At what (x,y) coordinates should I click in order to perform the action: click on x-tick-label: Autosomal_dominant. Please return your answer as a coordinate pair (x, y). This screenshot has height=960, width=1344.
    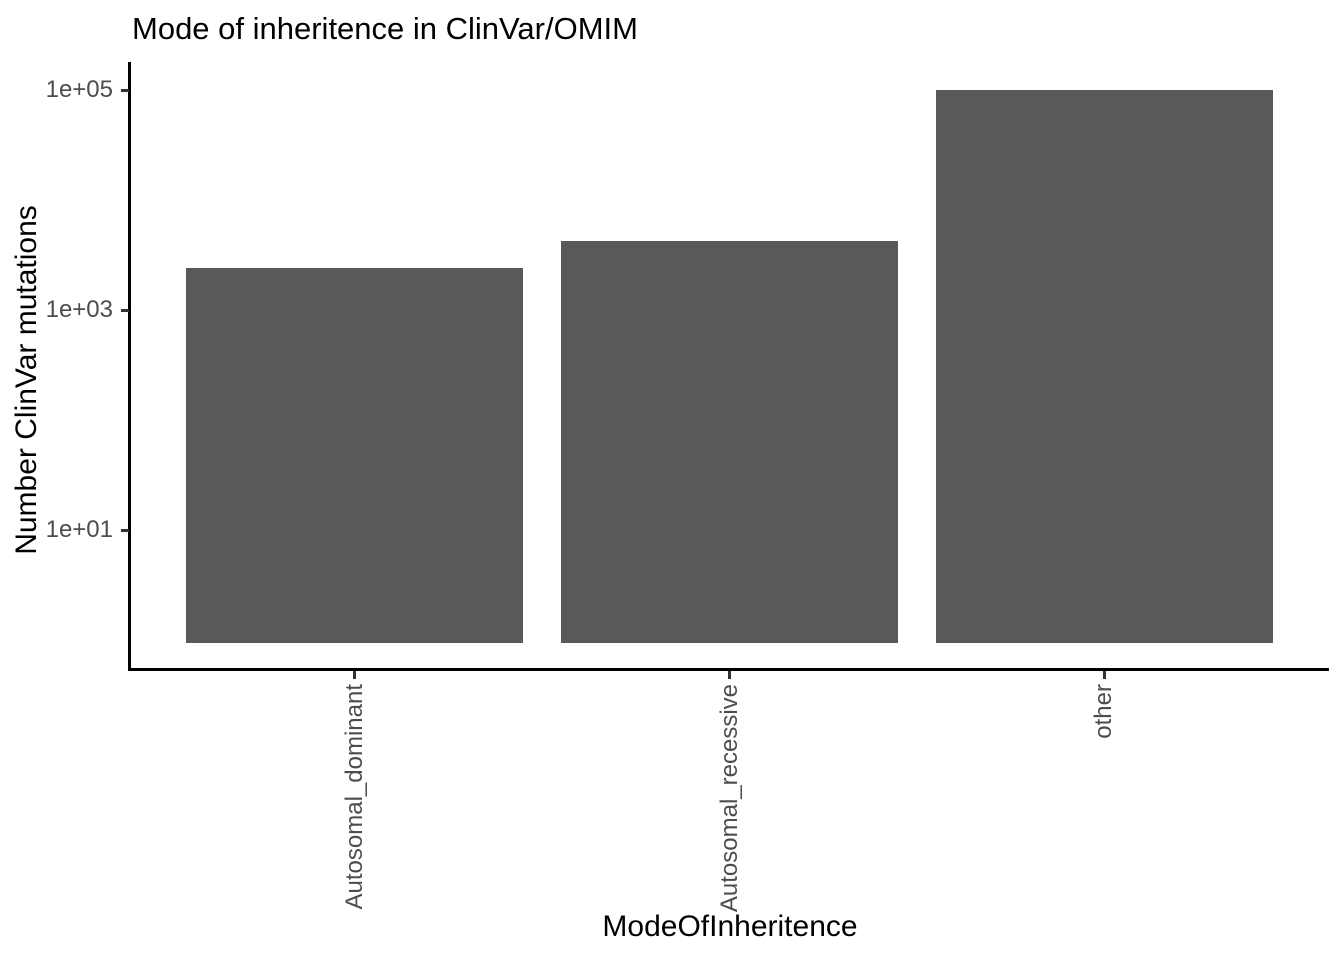
    Looking at the image, I should click on (354, 797).